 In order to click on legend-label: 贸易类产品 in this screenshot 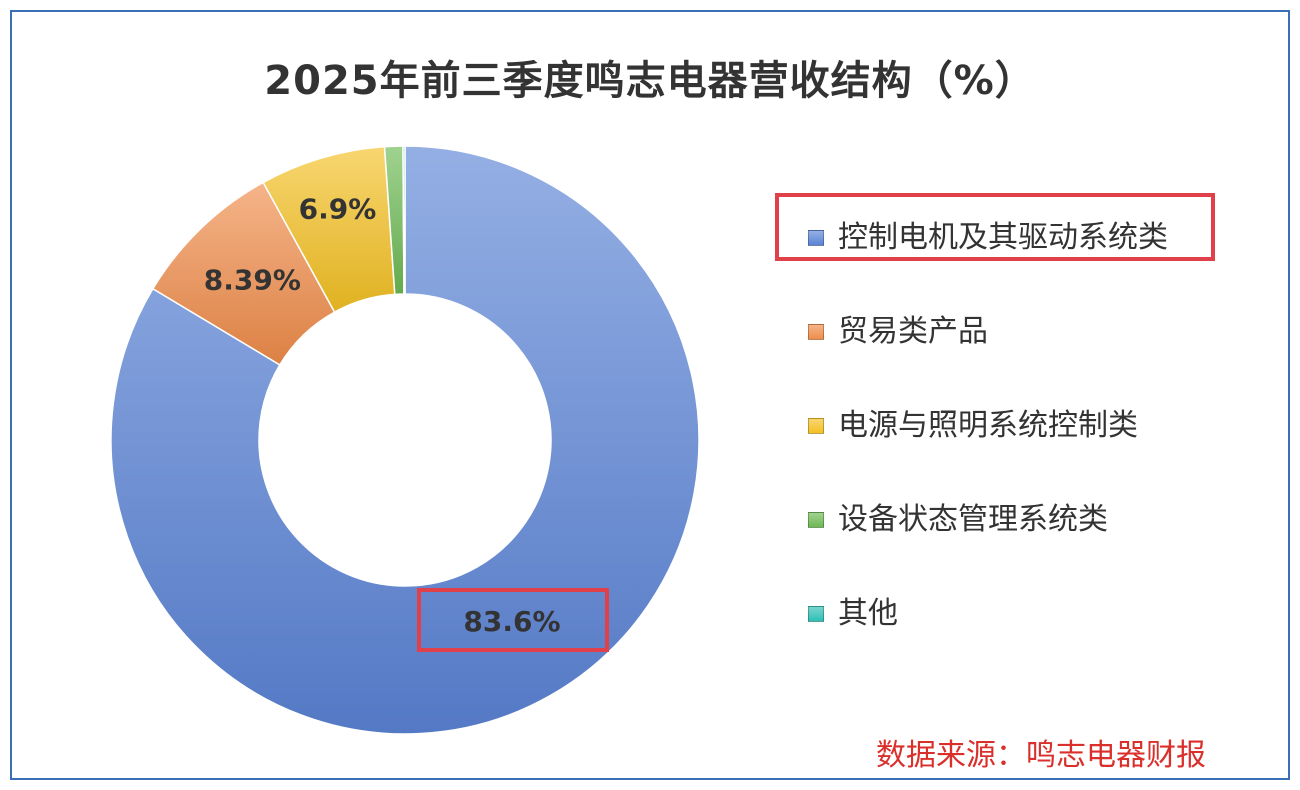, I will do `click(913, 331)`.